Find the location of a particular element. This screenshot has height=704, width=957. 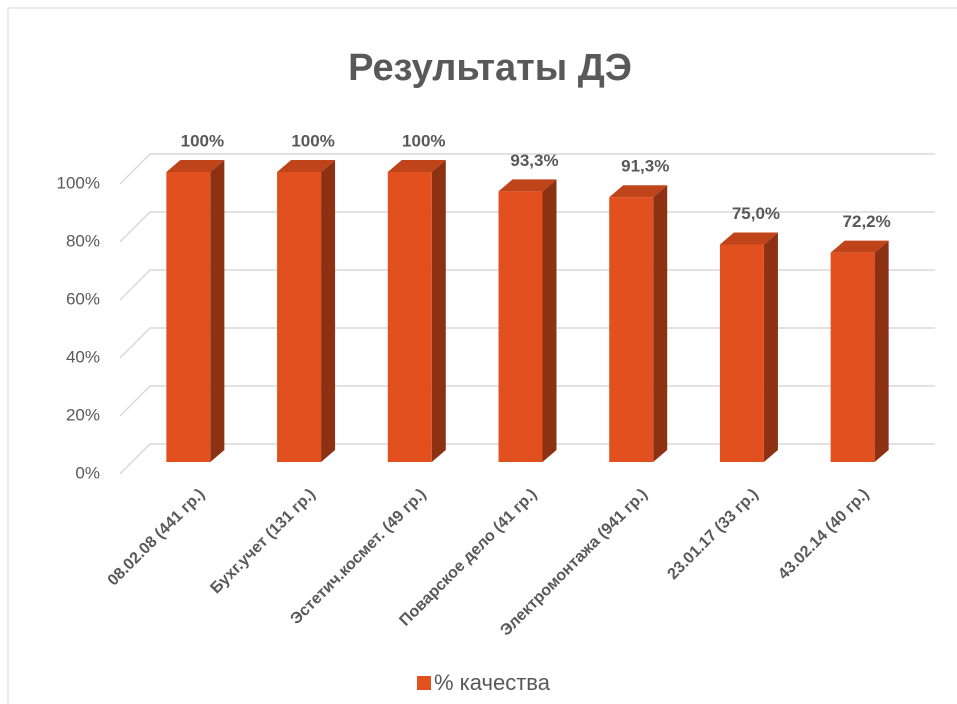

chart-title: Результаты ДЭ is located at coordinates (490, 68).